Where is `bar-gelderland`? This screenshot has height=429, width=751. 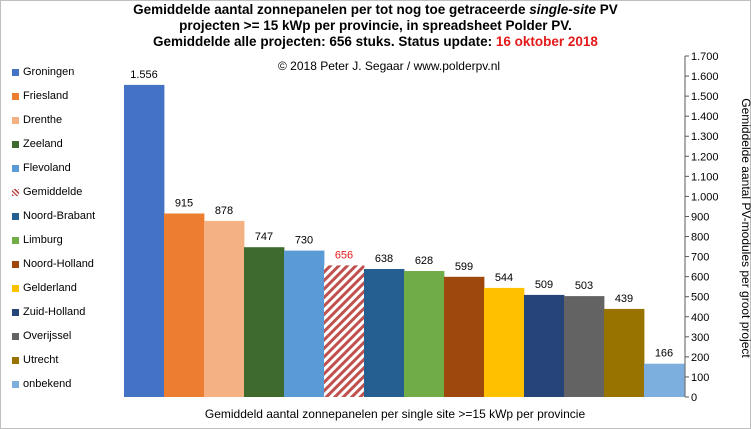 bar-gelderland is located at coordinates (504, 342).